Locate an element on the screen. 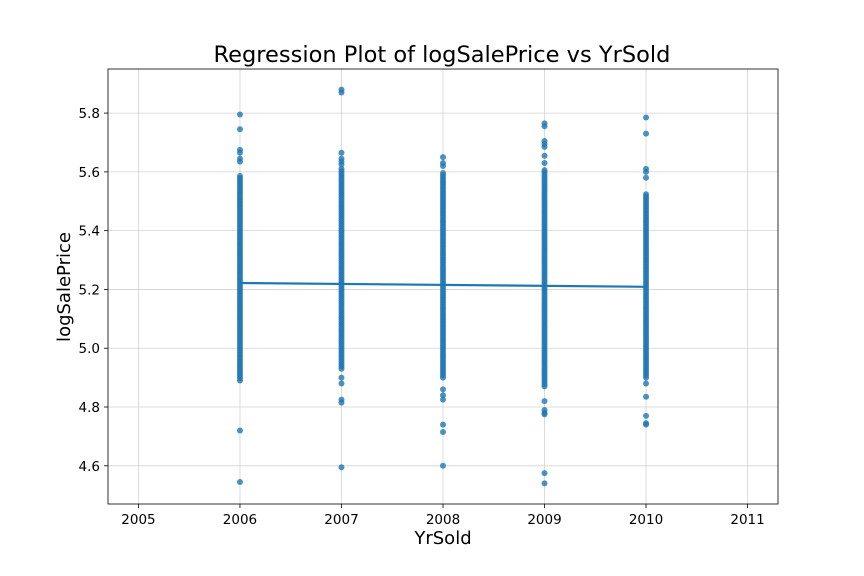 The height and width of the screenshot is (576, 864). y-tick-label: 5.8 is located at coordinates (89, 114).